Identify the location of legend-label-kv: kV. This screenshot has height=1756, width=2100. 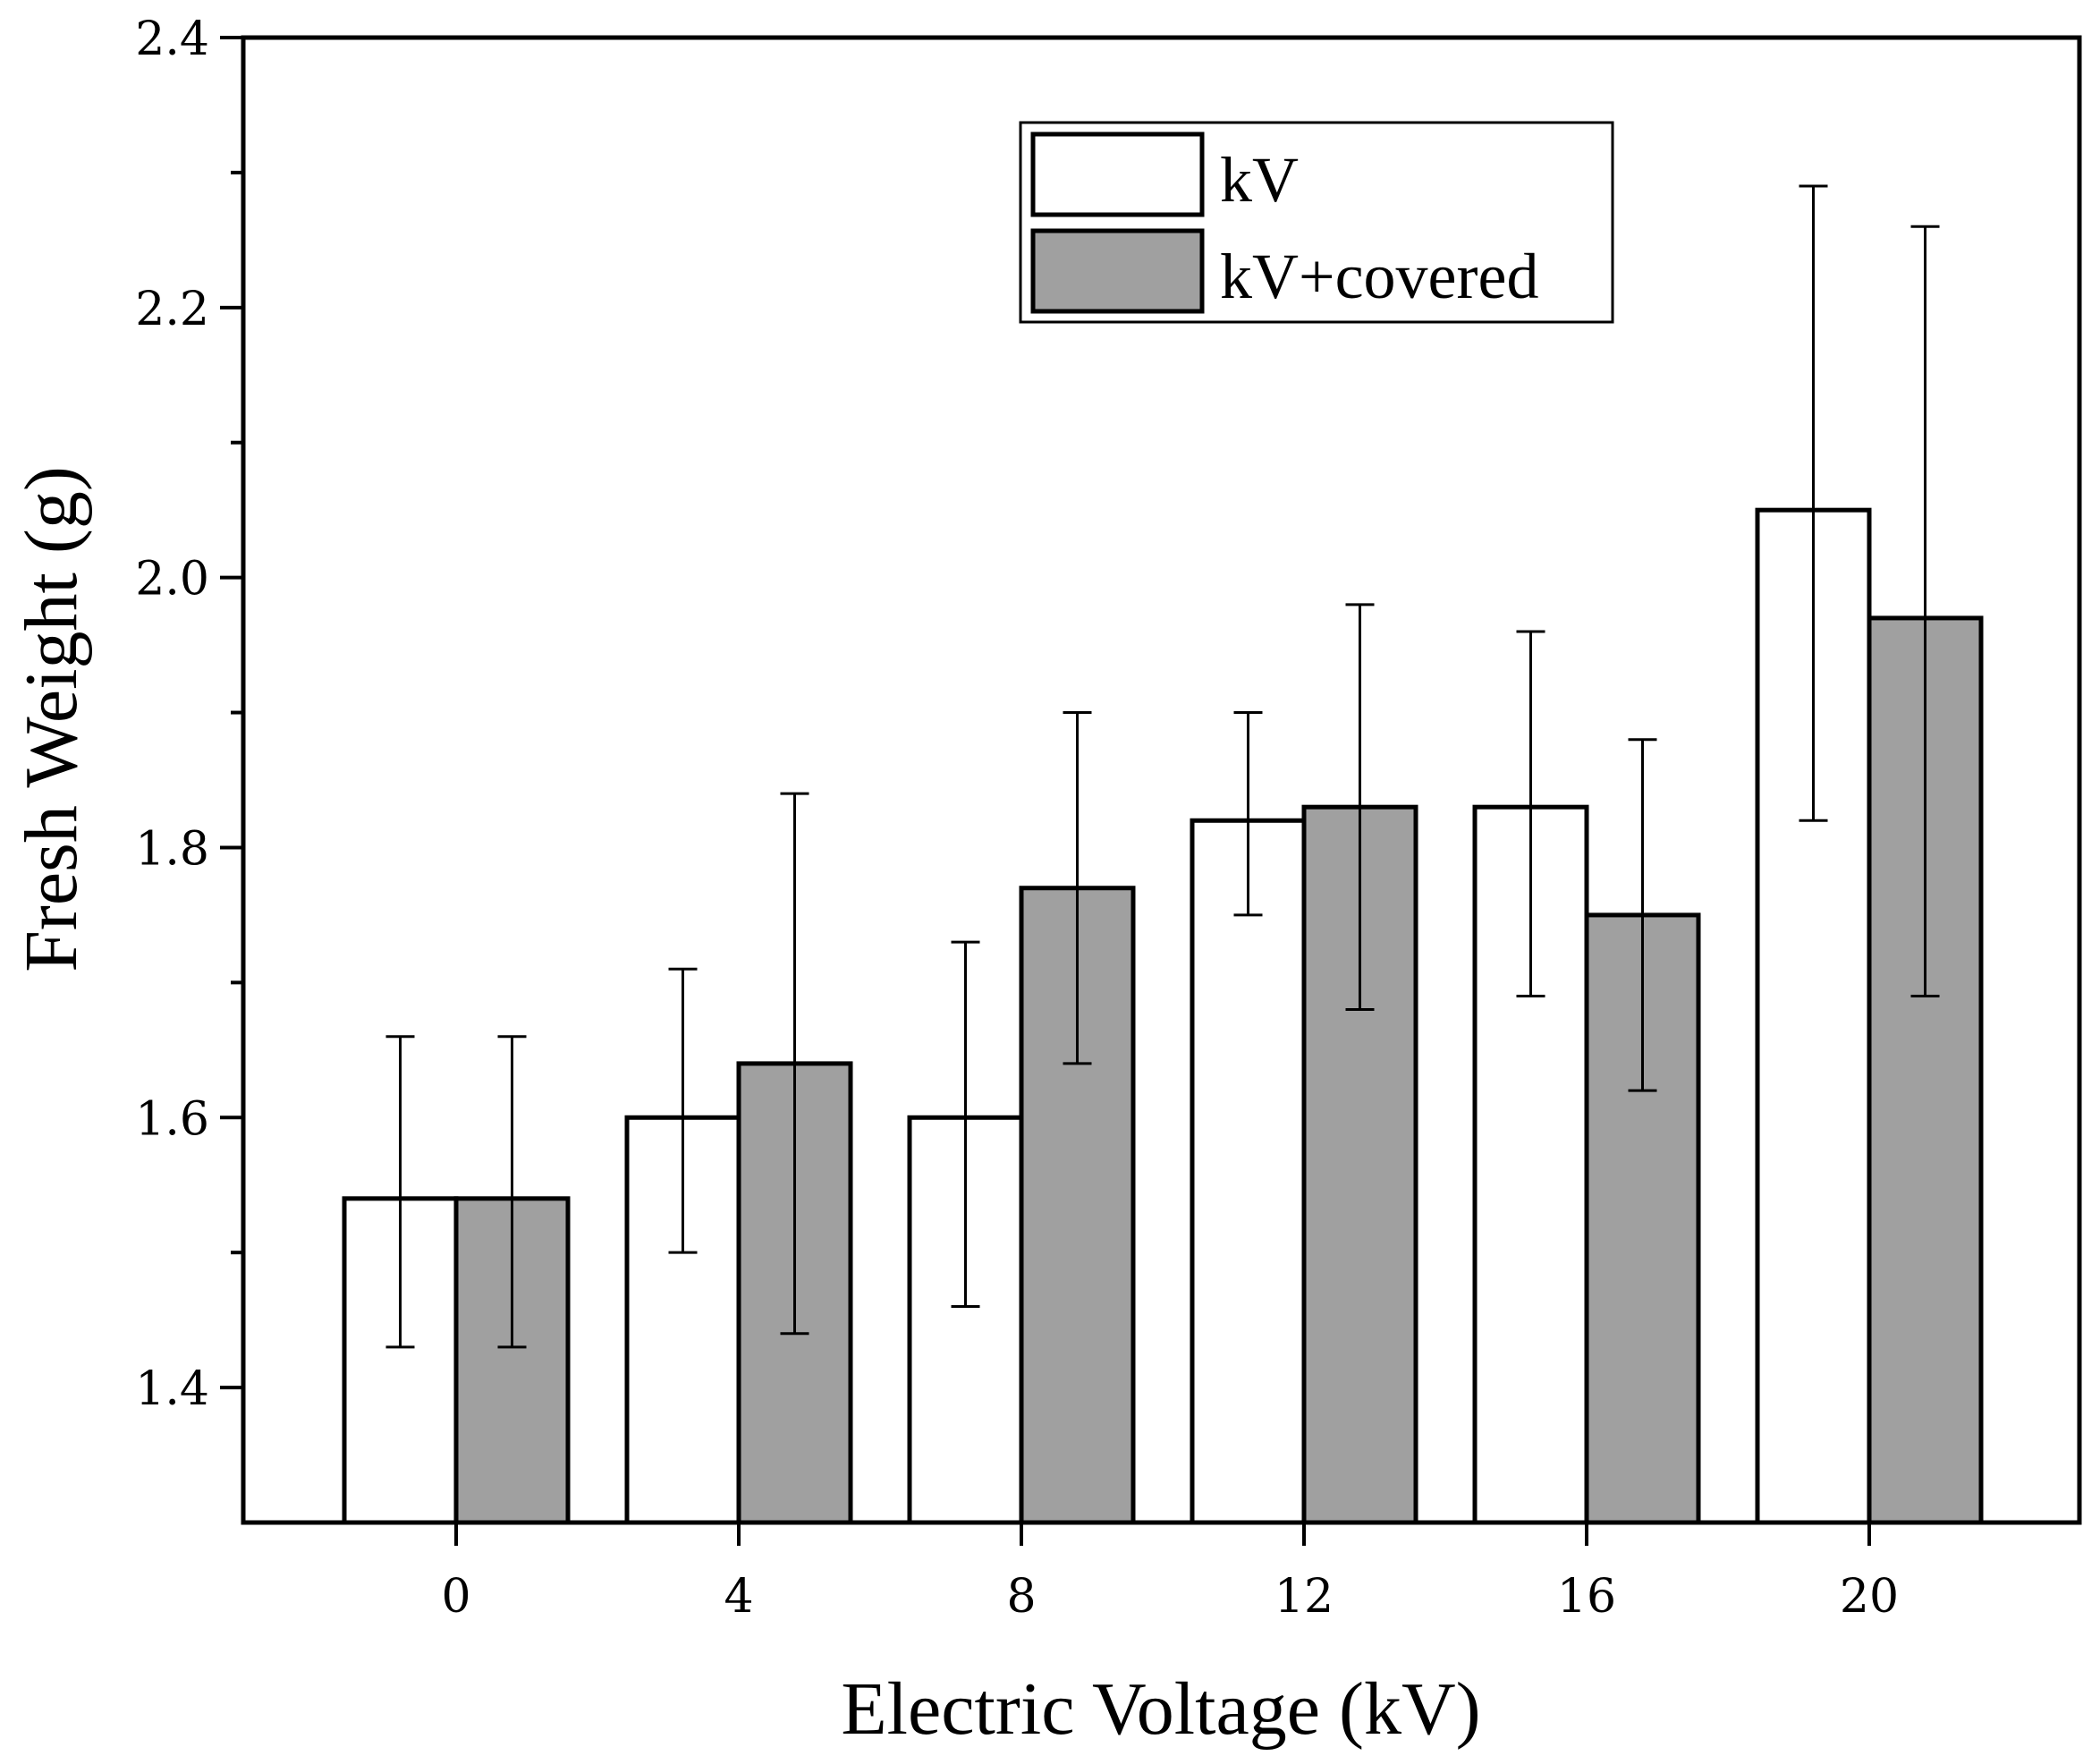
(1259, 180).